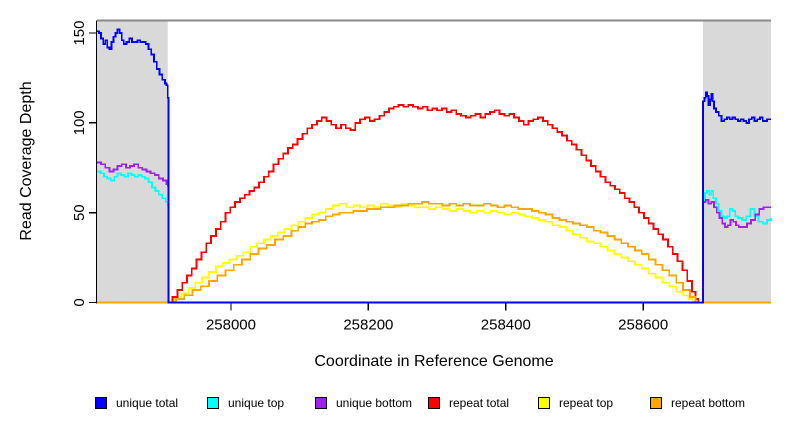 This screenshot has height=432, width=792. Describe the element at coordinates (101, 403) in the screenshot. I see `legend-swatch-unique-total` at that location.